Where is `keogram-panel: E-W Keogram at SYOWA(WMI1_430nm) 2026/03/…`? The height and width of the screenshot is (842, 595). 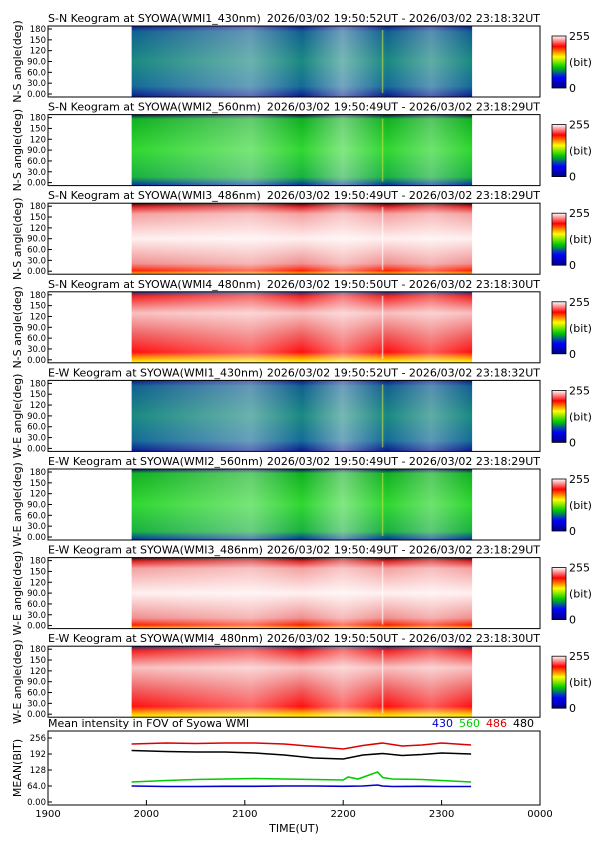 keogram-panel: E-W Keogram at SYOWA(WMI1_430nm) 2026/03/… is located at coordinates (301, 412).